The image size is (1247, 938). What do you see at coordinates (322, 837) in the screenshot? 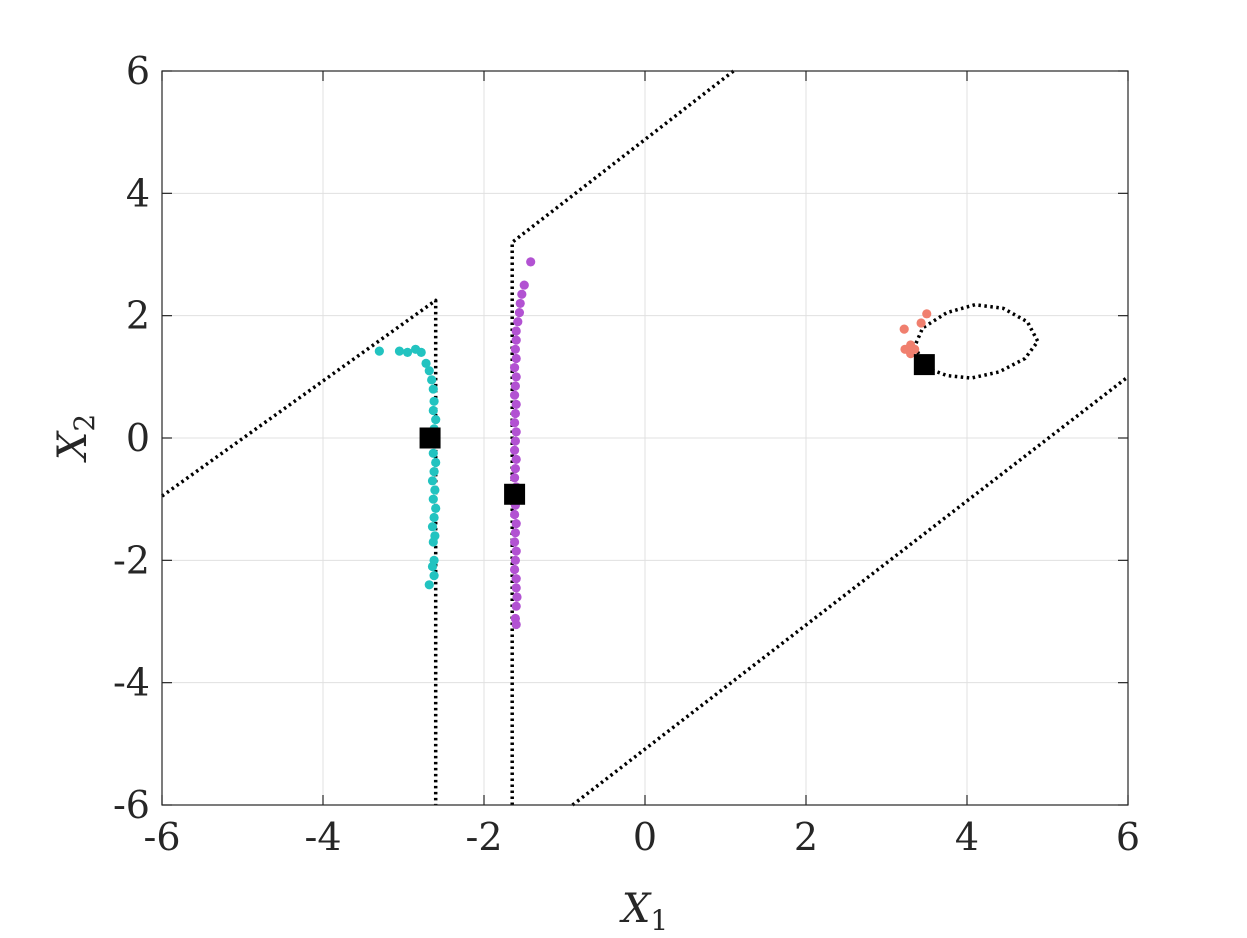
I see `x-tick-label: -4` at bounding box center [322, 837].